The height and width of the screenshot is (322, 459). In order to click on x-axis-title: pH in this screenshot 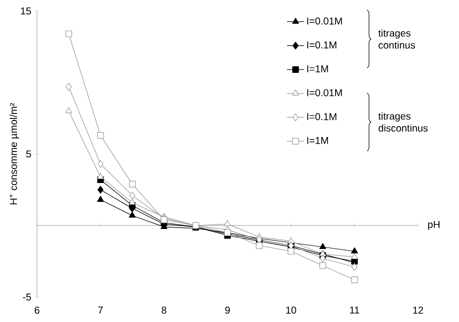, I will do `click(434, 225)`.